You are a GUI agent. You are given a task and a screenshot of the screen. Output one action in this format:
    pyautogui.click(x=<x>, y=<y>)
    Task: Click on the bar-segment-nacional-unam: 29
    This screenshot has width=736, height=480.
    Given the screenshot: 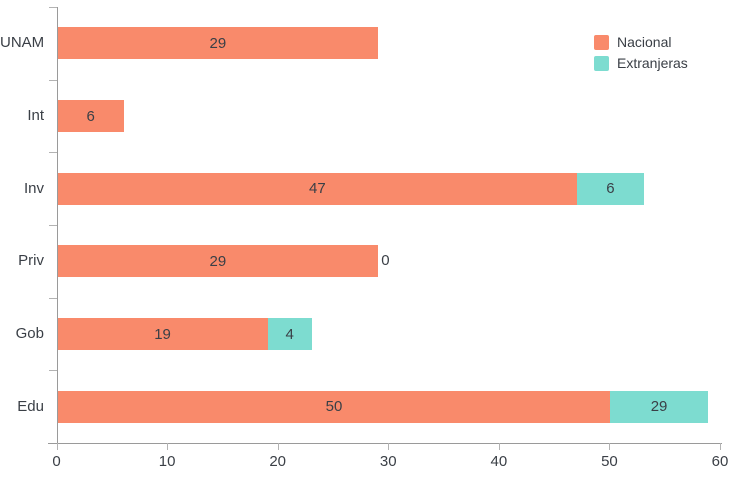 What is the action you would take?
    pyautogui.click(x=218, y=43)
    